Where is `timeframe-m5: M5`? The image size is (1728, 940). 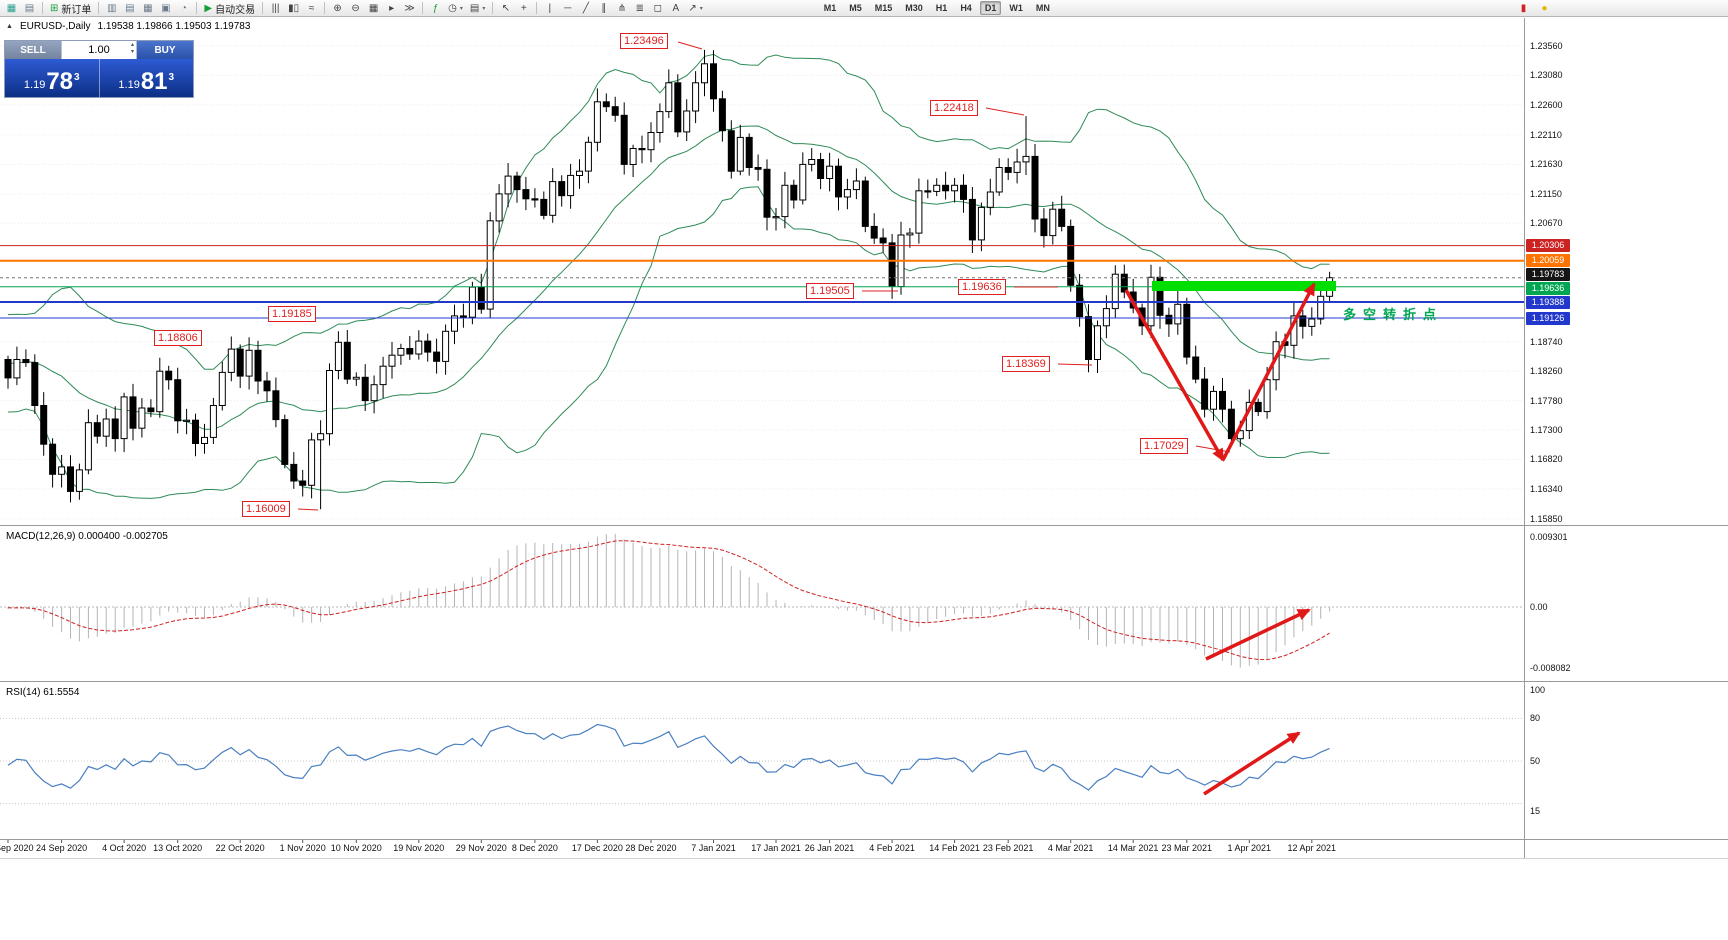
timeframe-m5: M5 is located at coordinates (855, 8).